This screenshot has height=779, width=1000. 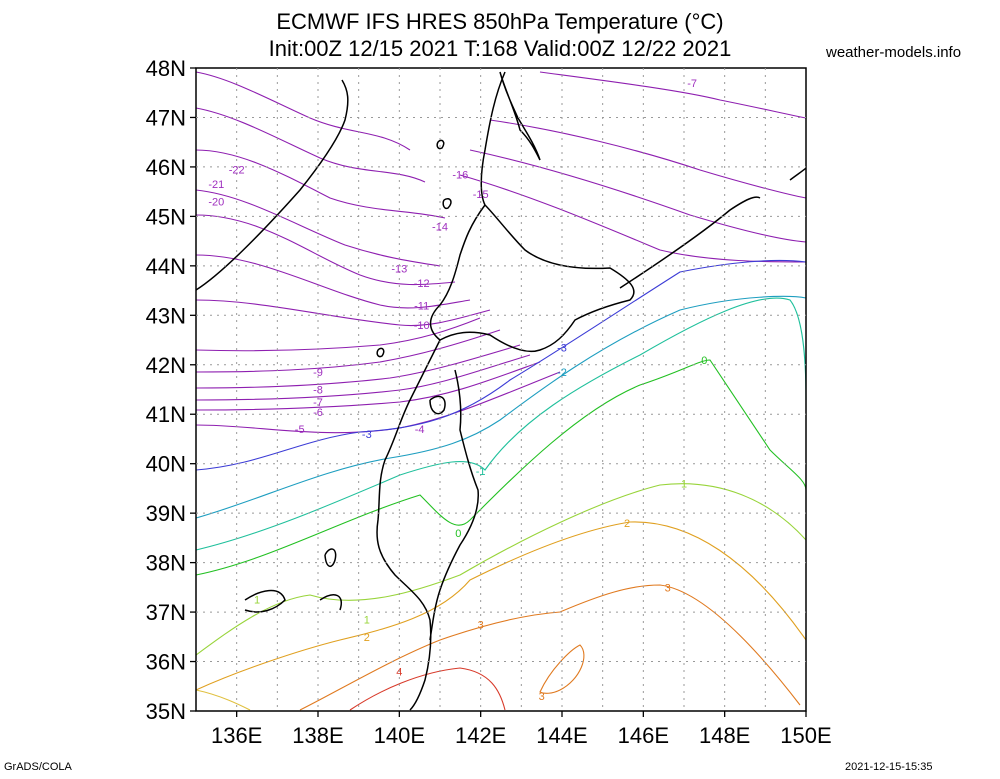 What do you see at coordinates (561, 735) in the screenshot?
I see `lon-tick-label: 144E` at bounding box center [561, 735].